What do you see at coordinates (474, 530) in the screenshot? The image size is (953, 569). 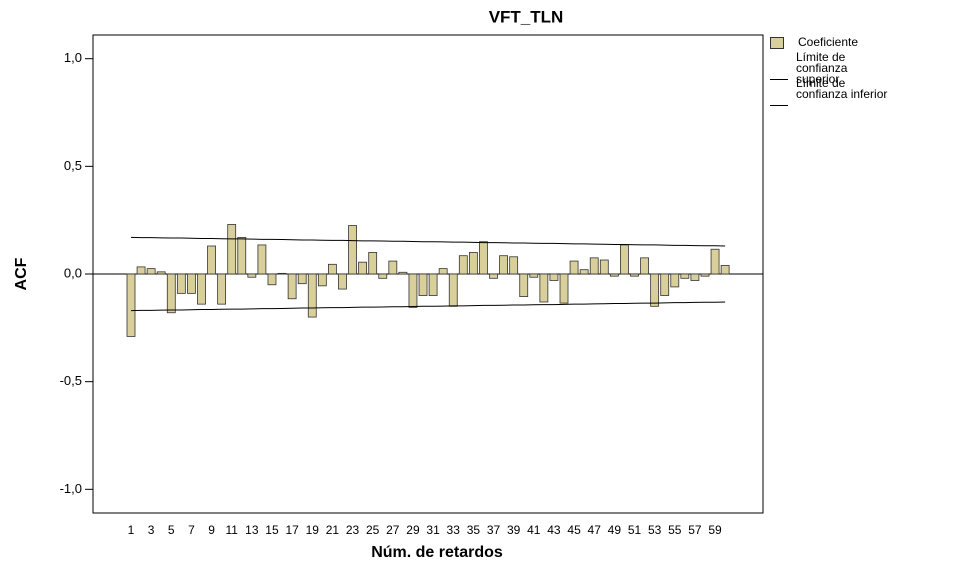 I see `x-tick-label: 35` at bounding box center [474, 530].